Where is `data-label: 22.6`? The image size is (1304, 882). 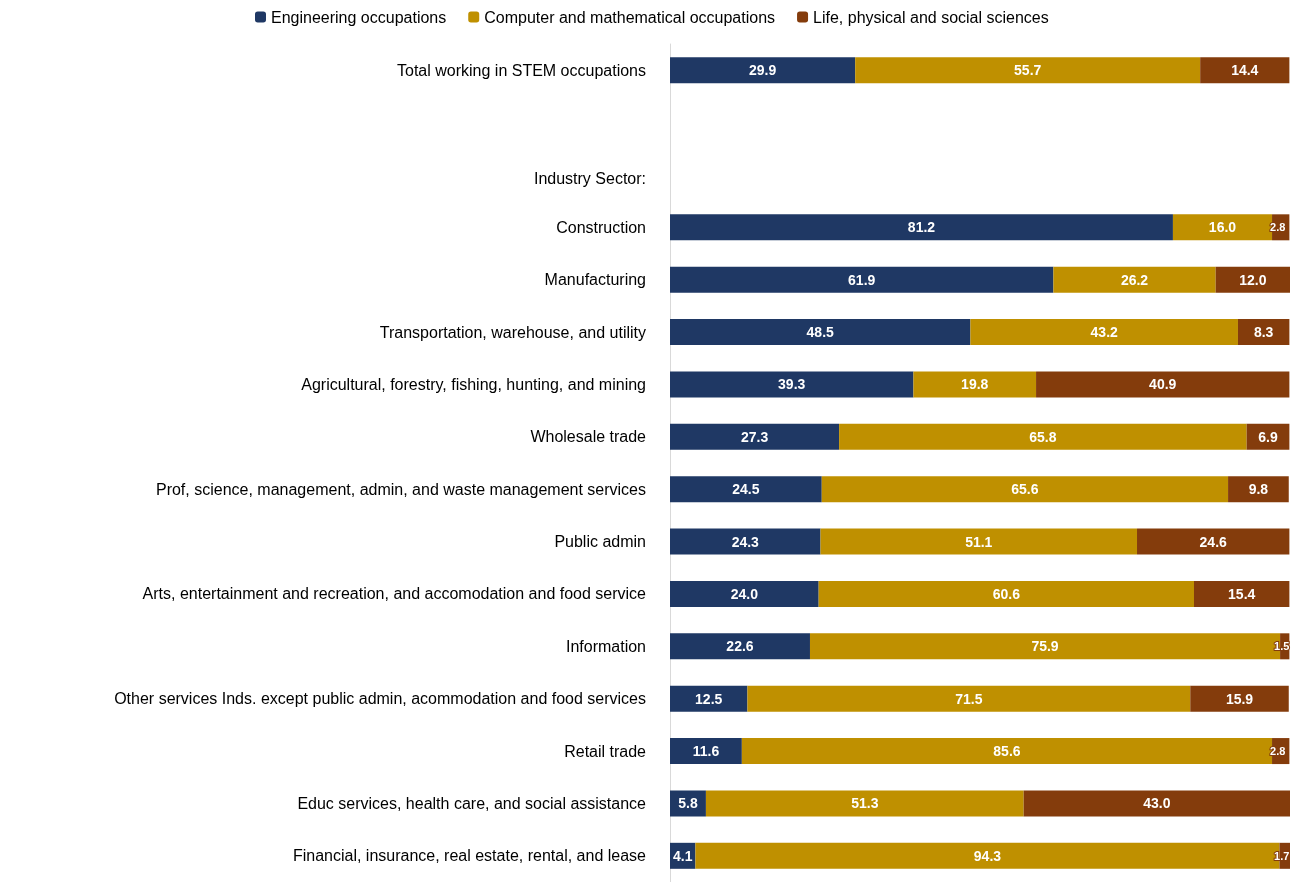 data-label: 22.6 is located at coordinates (740, 646).